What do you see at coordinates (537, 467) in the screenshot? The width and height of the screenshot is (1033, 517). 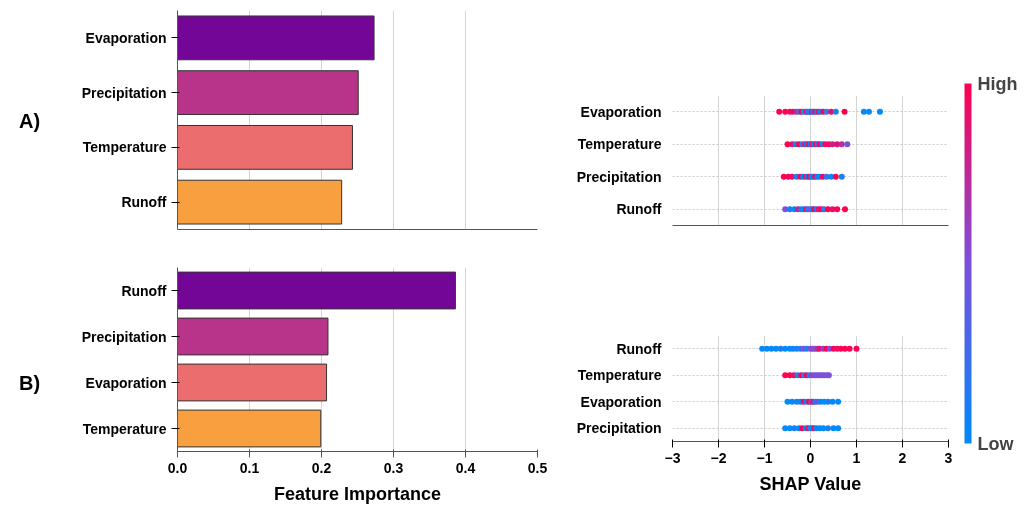 I see `x-tick-label: 0.5` at bounding box center [537, 467].